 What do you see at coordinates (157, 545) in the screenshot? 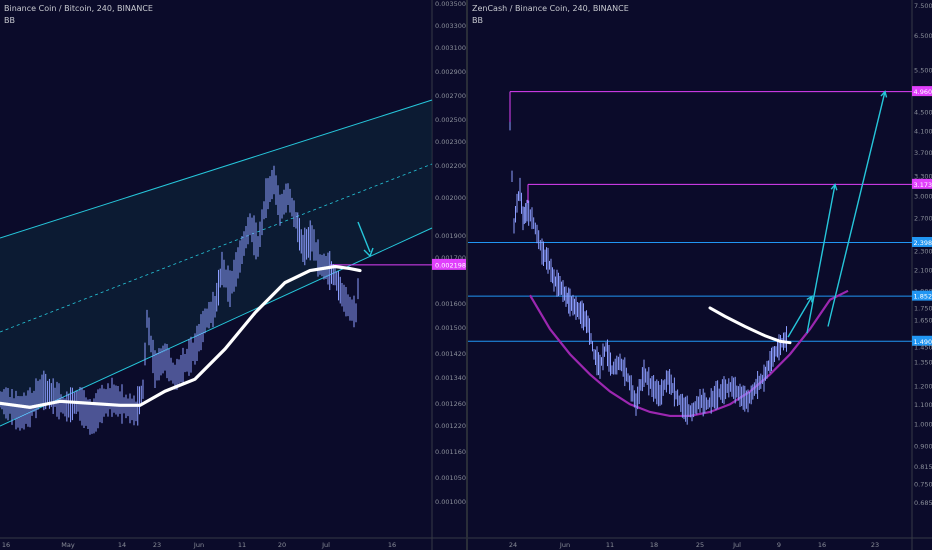
I see `left-x-tick-label: 23` at bounding box center [157, 545].